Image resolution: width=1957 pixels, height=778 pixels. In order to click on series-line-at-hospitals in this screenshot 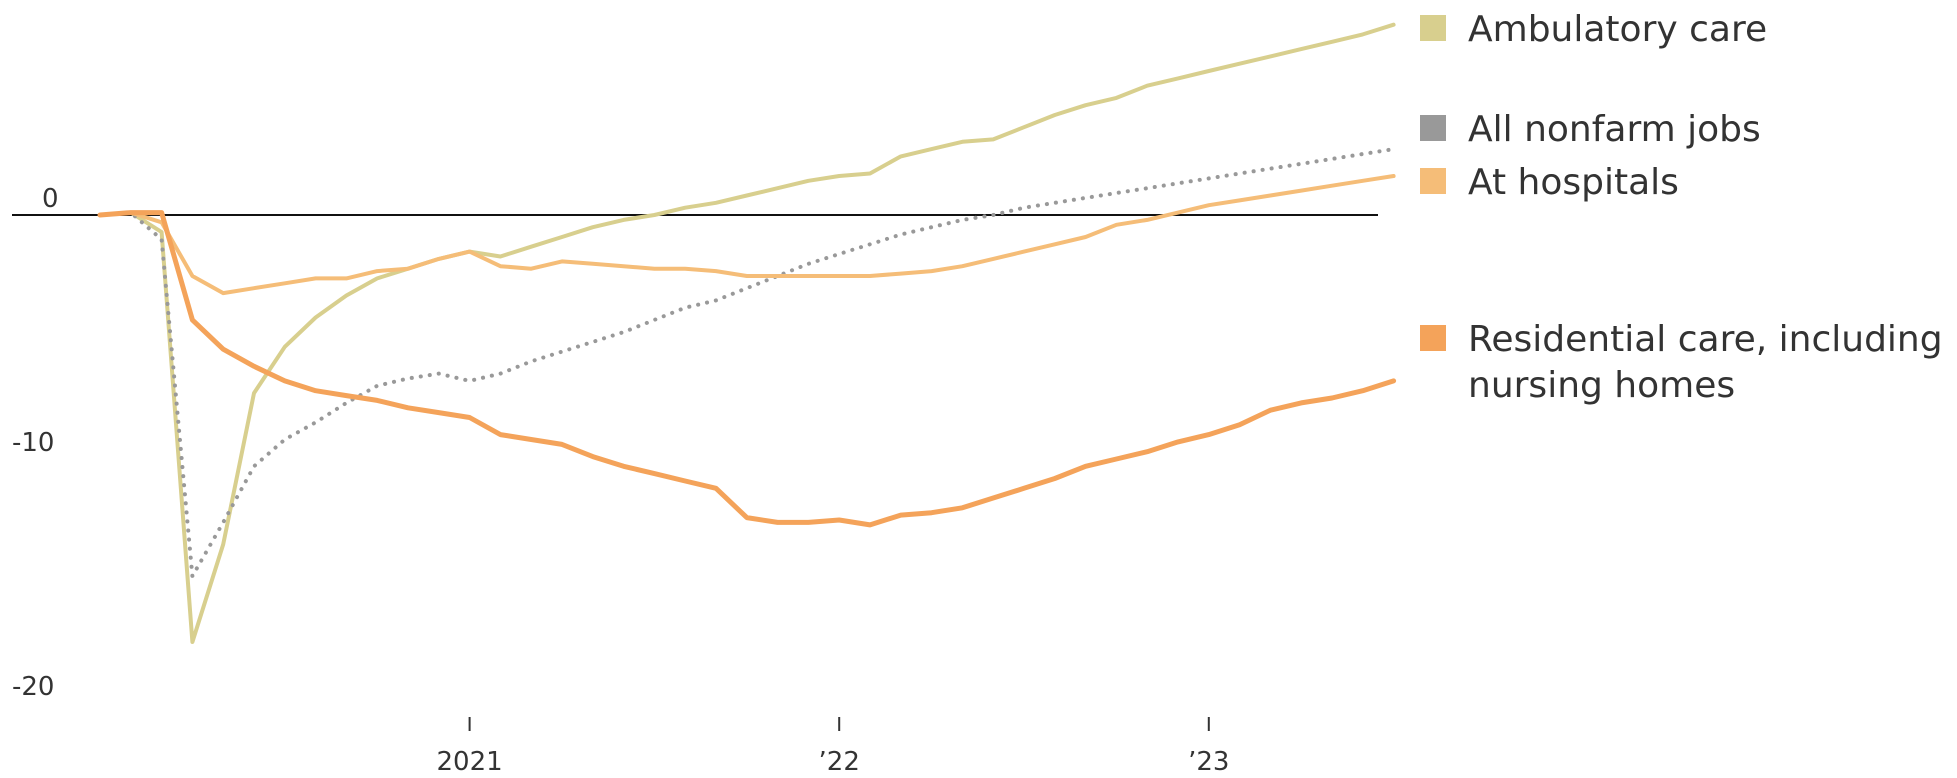, I will do `click(747, 235)`.